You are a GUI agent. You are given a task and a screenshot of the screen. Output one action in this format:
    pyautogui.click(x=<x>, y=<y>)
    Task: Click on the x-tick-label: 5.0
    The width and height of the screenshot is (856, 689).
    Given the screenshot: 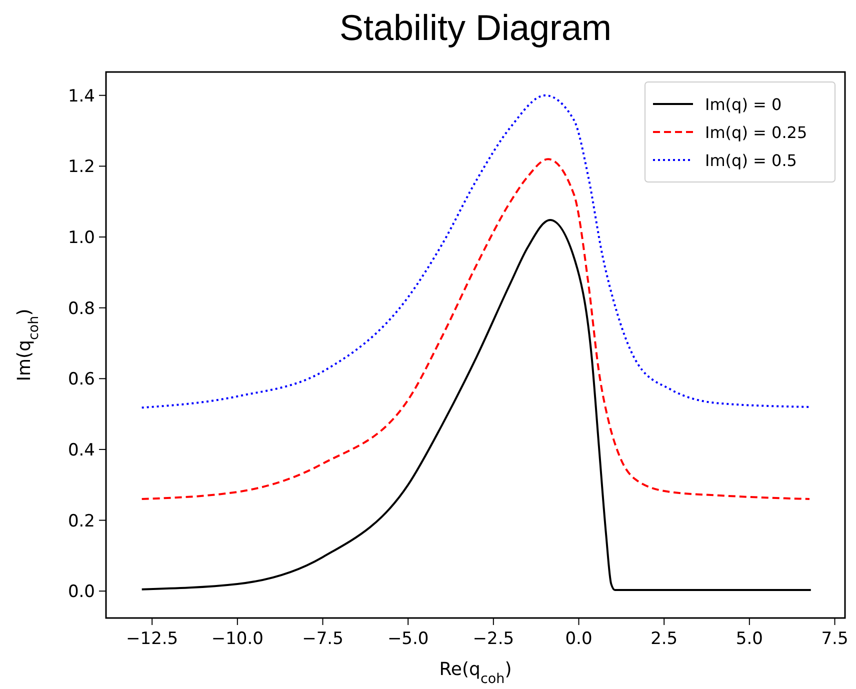 What is the action you would take?
    pyautogui.click(x=749, y=639)
    